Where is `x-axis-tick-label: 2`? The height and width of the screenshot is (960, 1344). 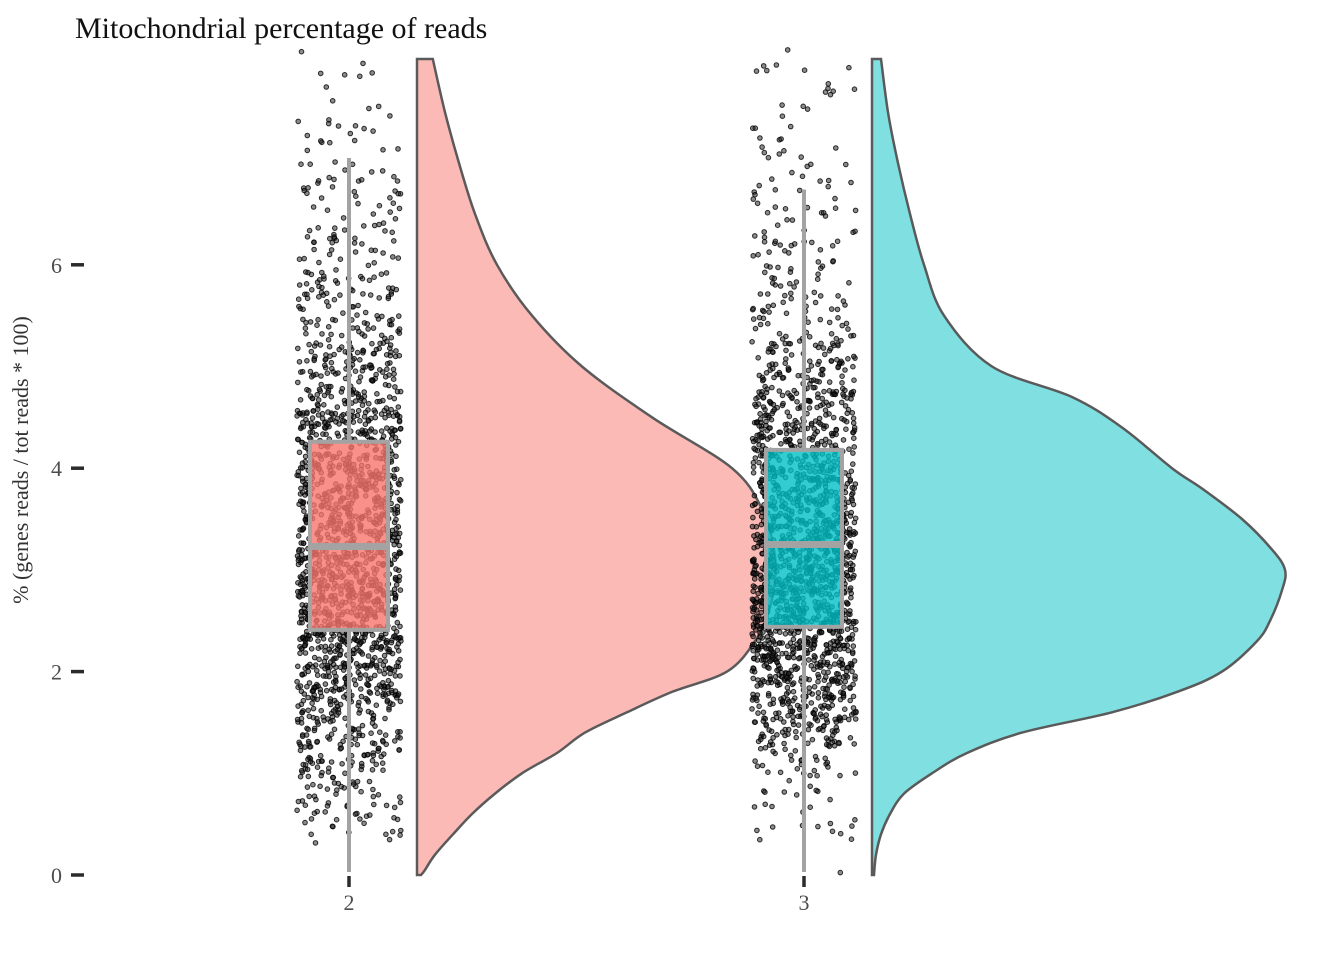
x-axis-tick-label: 2 is located at coordinates (349, 902).